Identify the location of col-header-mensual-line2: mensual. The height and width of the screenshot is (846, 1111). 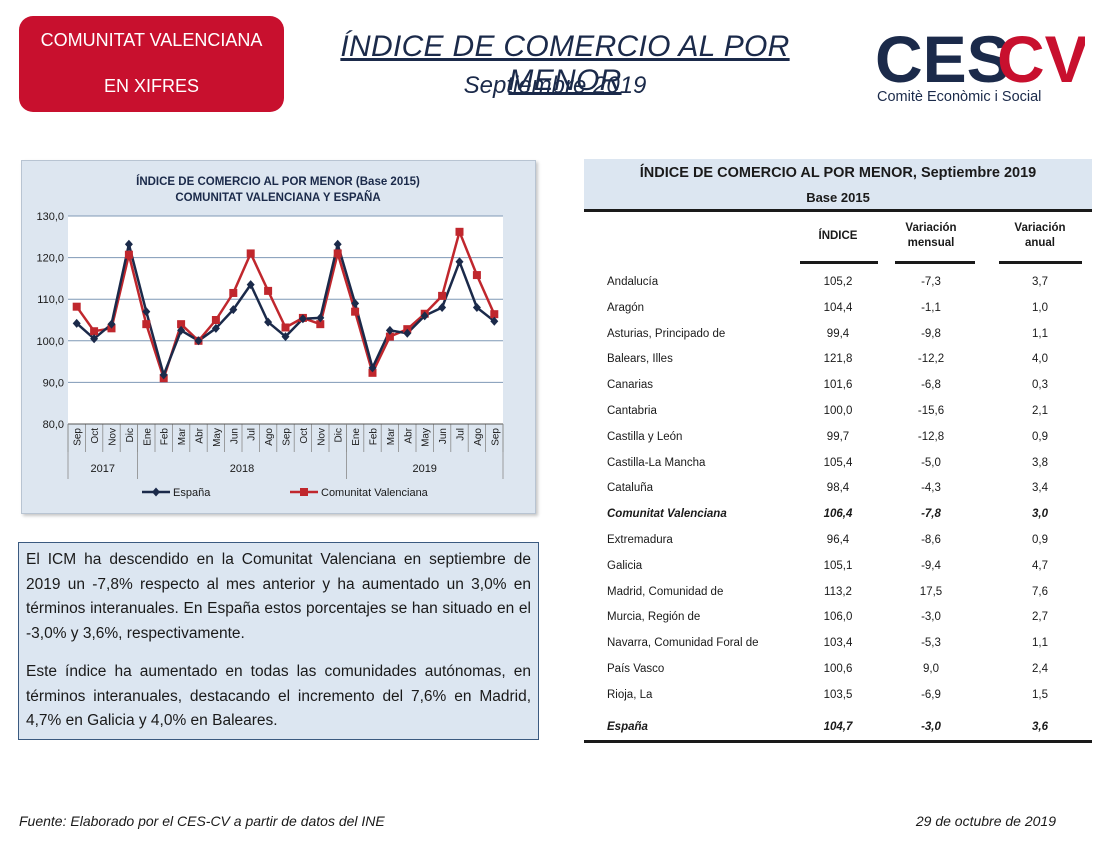
(931, 243).